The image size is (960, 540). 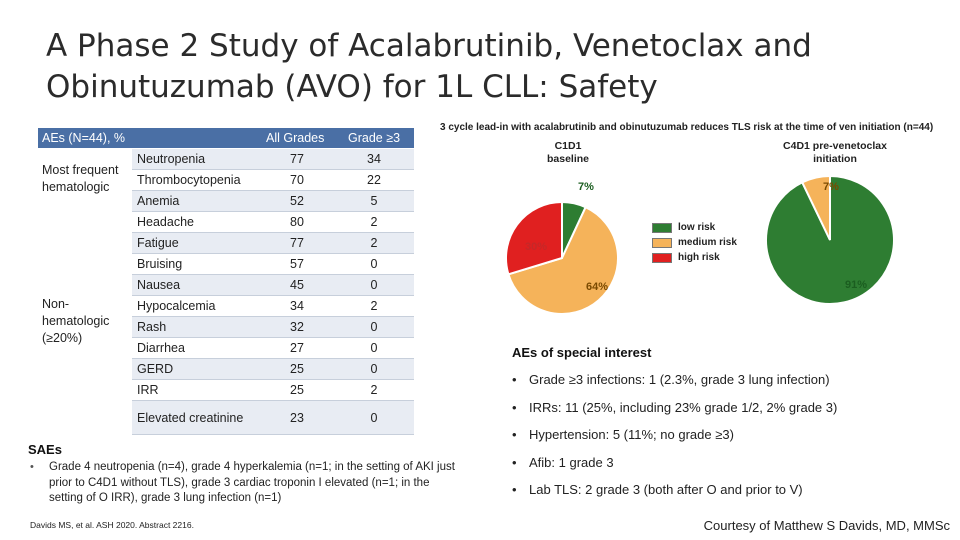 What do you see at coordinates (161, 348) in the screenshot?
I see `cell-ae-name: Diarrhea` at bounding box center [161, 348].